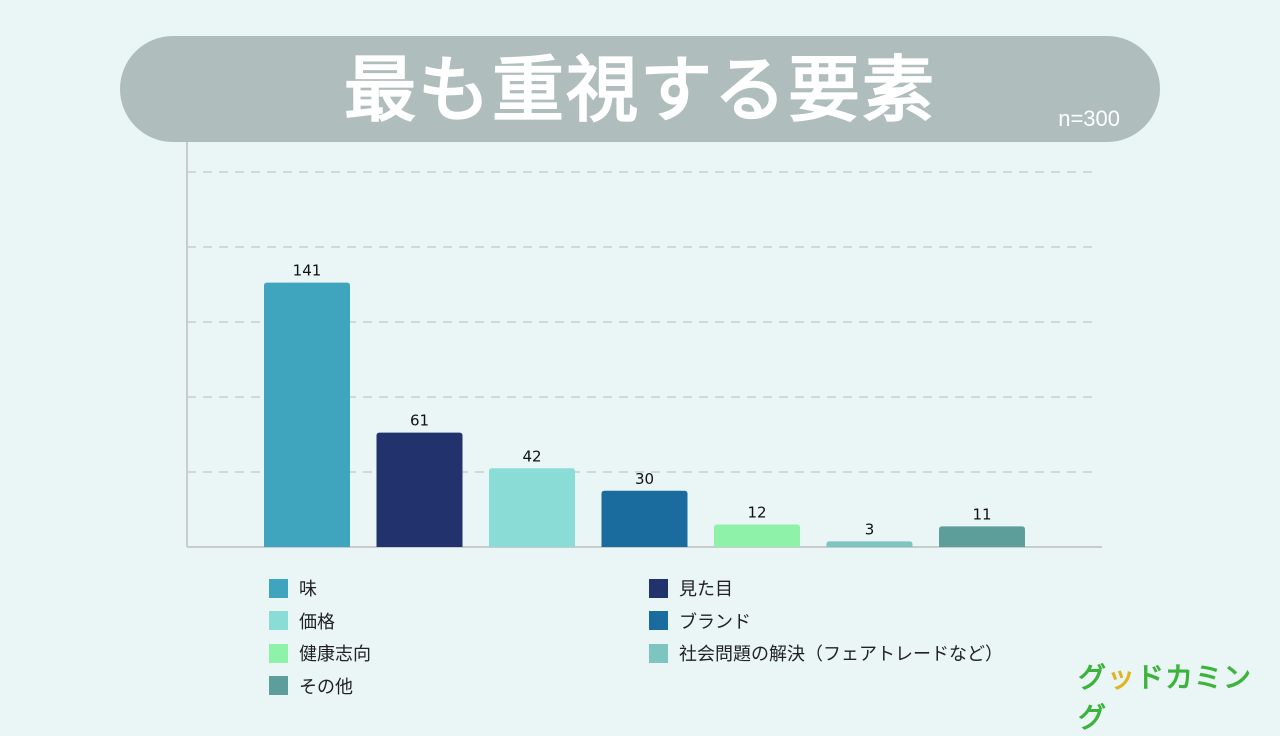  Describe the element at coordinates (870, 529) in the screenshot. I see `data-label-6: 3` at that location.